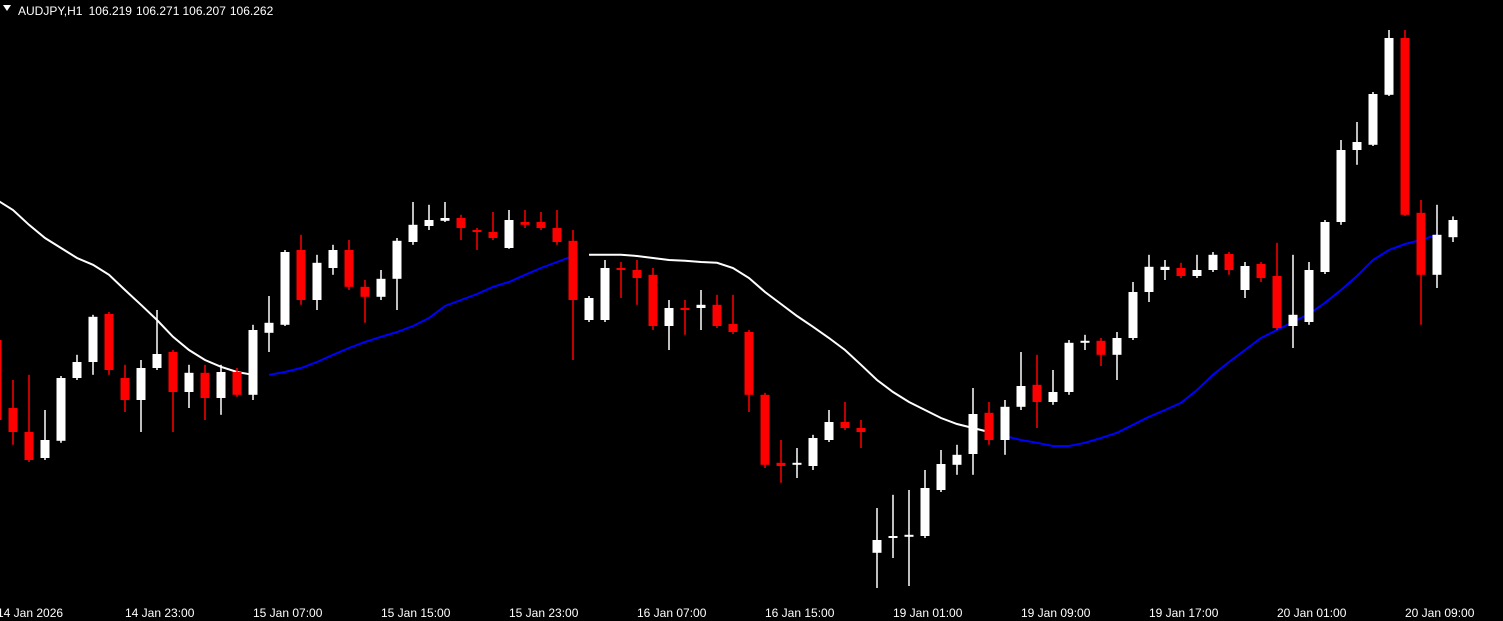 This screenshot has height=621, width=1503. What do you see at coordinates (111, 11) in the screenshot?
I see `open-price: 106.219` at bounding box center [111, 11].